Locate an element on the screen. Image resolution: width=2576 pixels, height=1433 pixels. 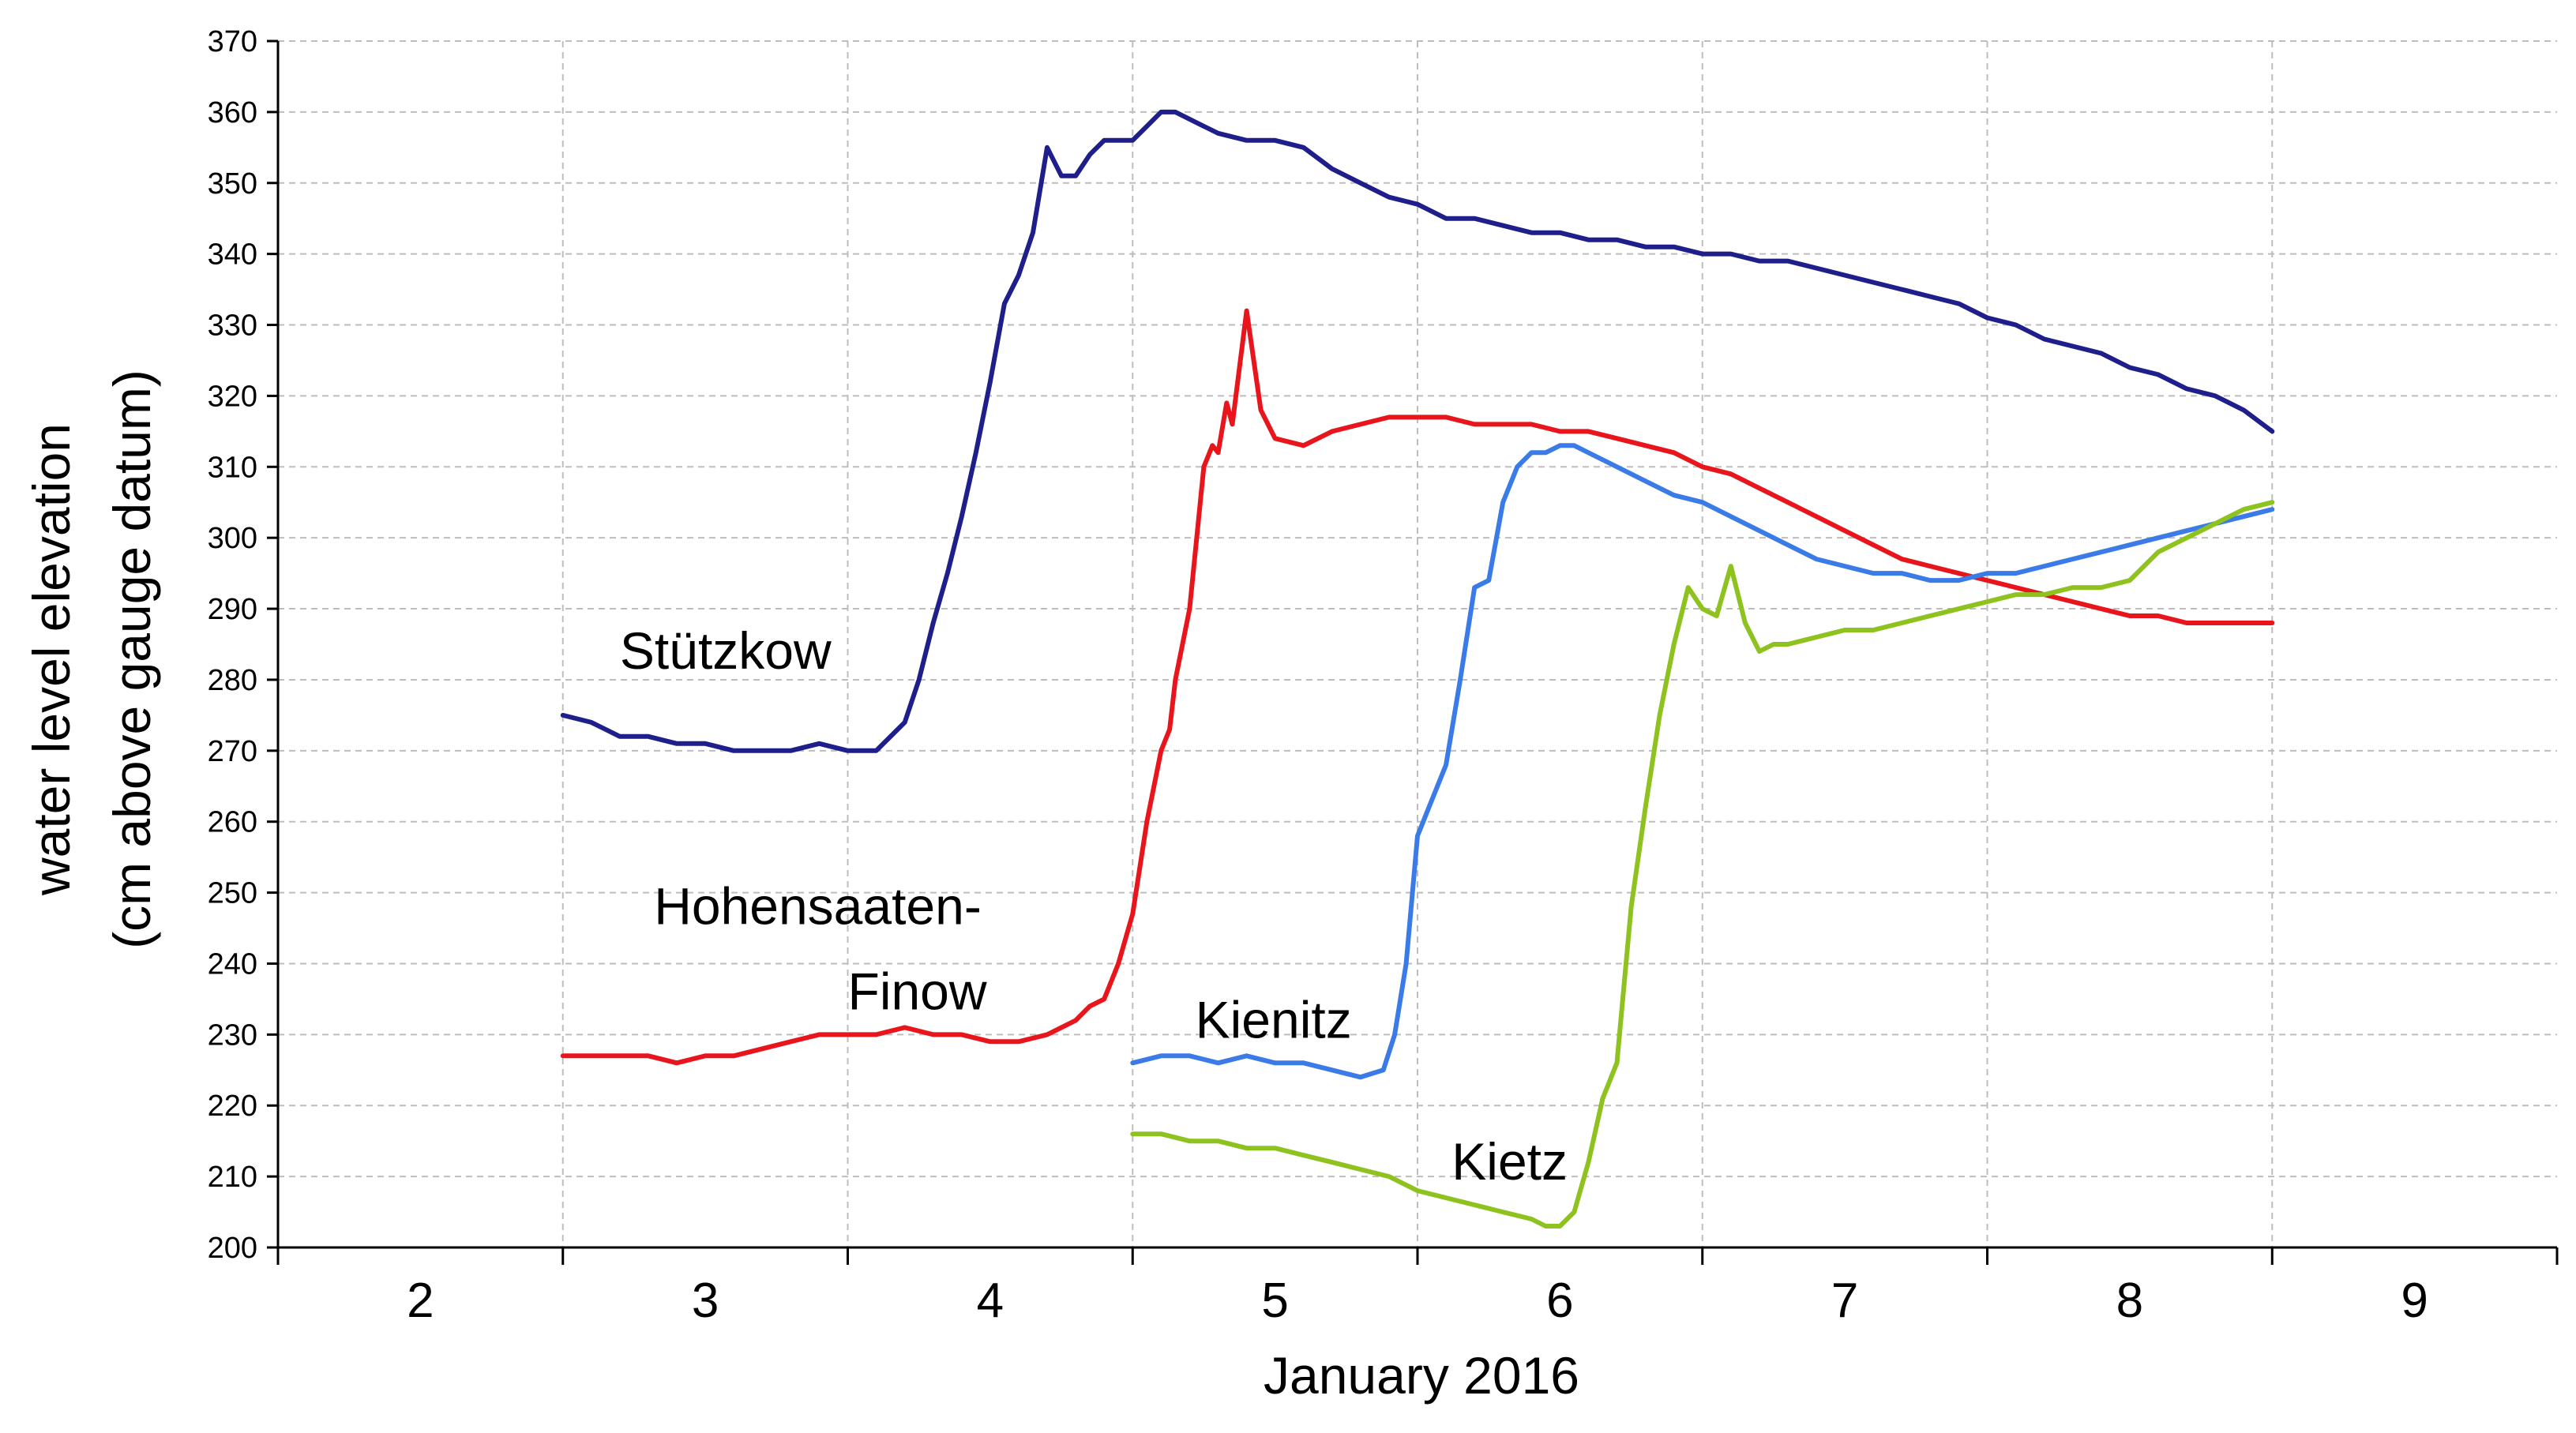
x-tick-label: 7 is located at coordinates (1844, 1301).